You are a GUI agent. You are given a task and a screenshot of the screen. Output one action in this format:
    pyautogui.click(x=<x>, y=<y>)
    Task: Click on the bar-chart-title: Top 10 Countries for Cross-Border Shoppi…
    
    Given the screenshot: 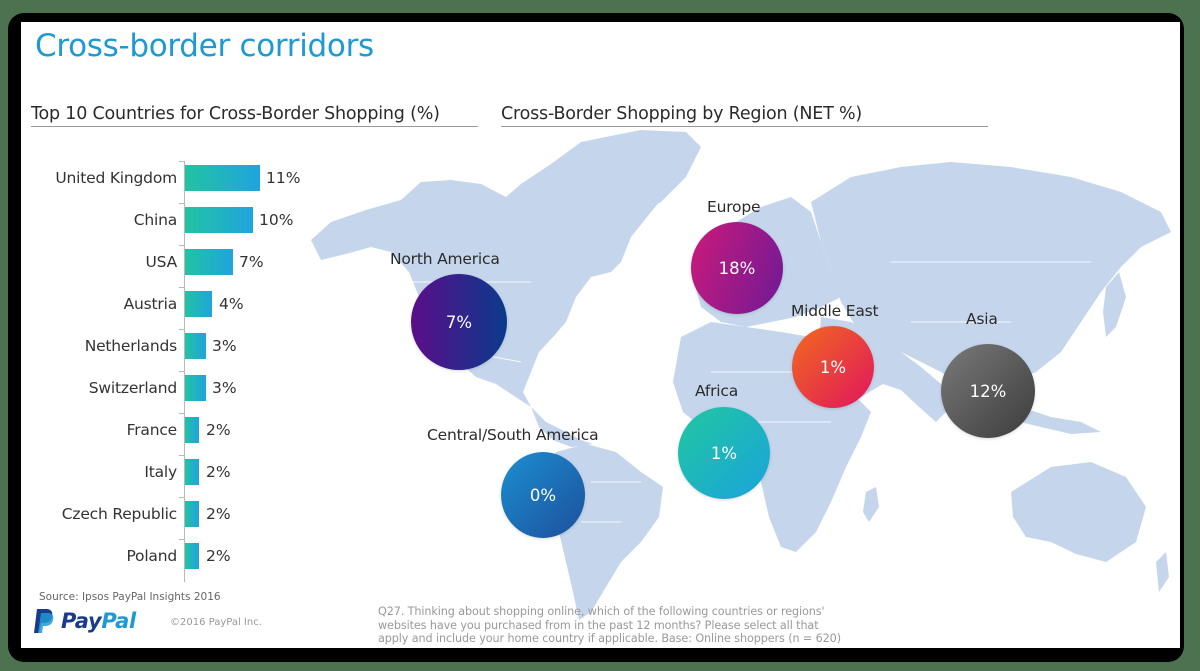 What is the action you would take?
    pyautogui.click(x=254, y=115)
    